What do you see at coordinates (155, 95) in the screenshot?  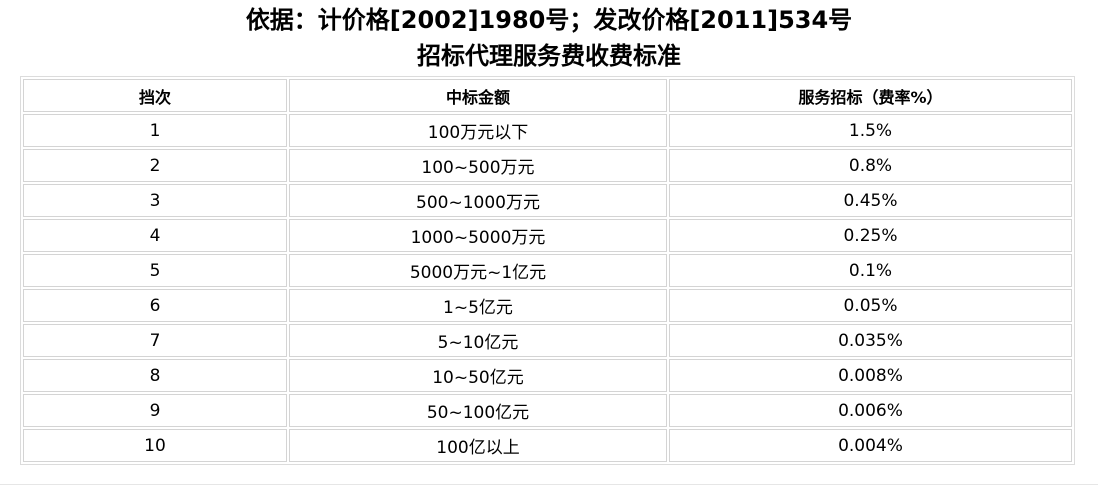 I see `header-tier: 挡次` at bounding box center [155, 95].